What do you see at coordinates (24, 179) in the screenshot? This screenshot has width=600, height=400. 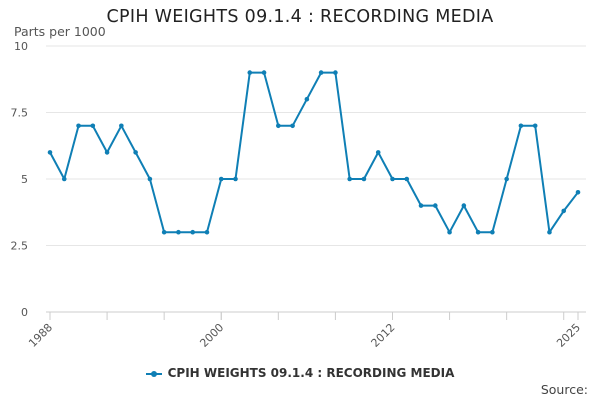 I see `y-tick-label: 5` at bounding box center [24, 179].